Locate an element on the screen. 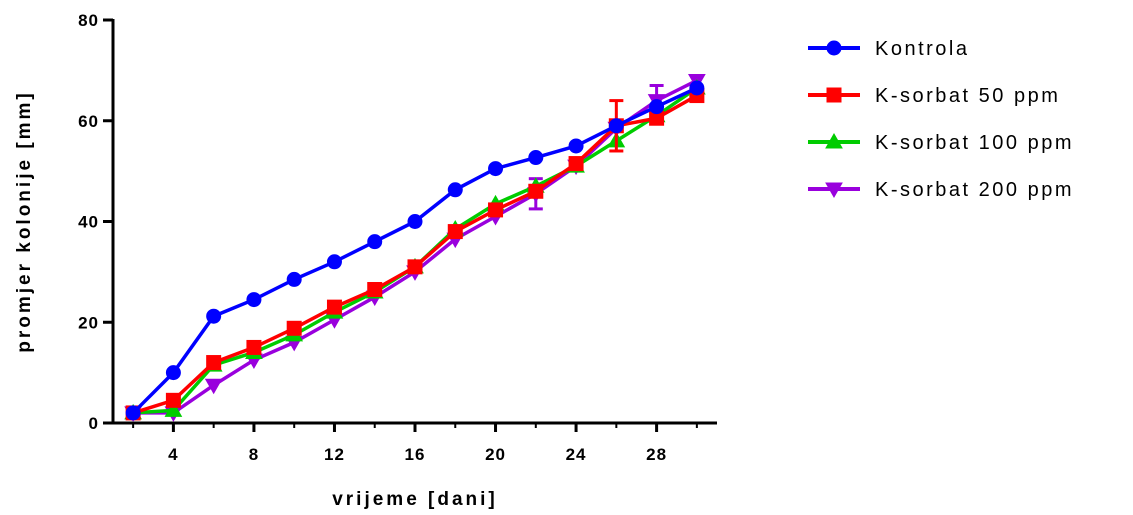  legend-item: Kontrola is located at coordinates (889, 49).